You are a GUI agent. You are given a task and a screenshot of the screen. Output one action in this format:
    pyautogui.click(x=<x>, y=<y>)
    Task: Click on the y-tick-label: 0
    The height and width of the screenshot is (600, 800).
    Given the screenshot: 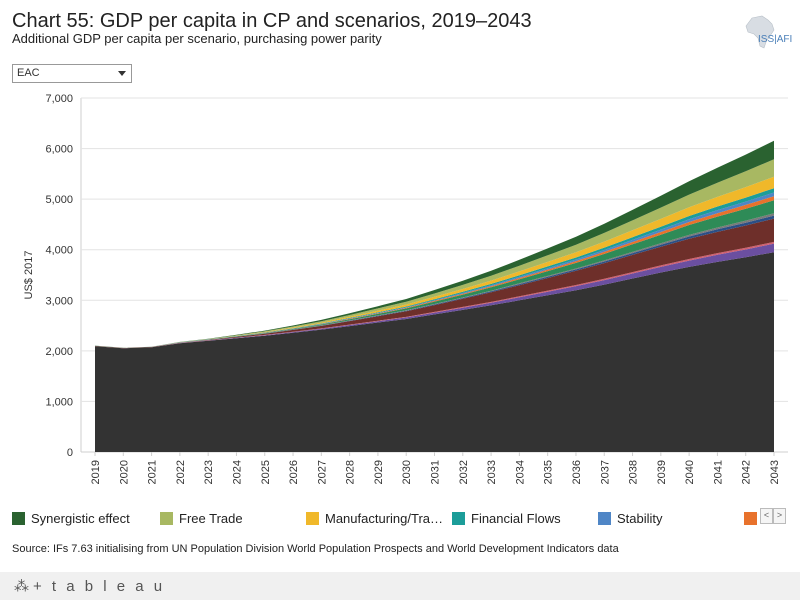 What is the action you would take?
    pyautogui.click(x=70, y=453)
    